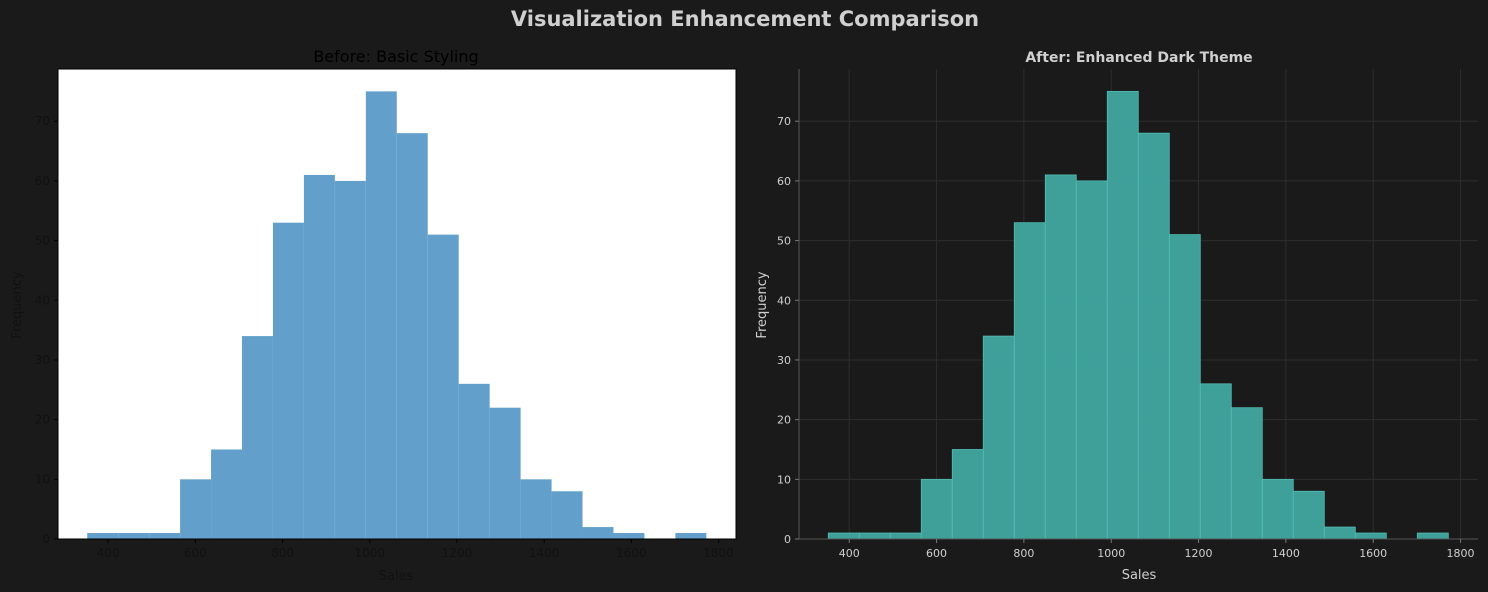  I want to click on chart-before-xtick-label: 400, so click(108, 553).